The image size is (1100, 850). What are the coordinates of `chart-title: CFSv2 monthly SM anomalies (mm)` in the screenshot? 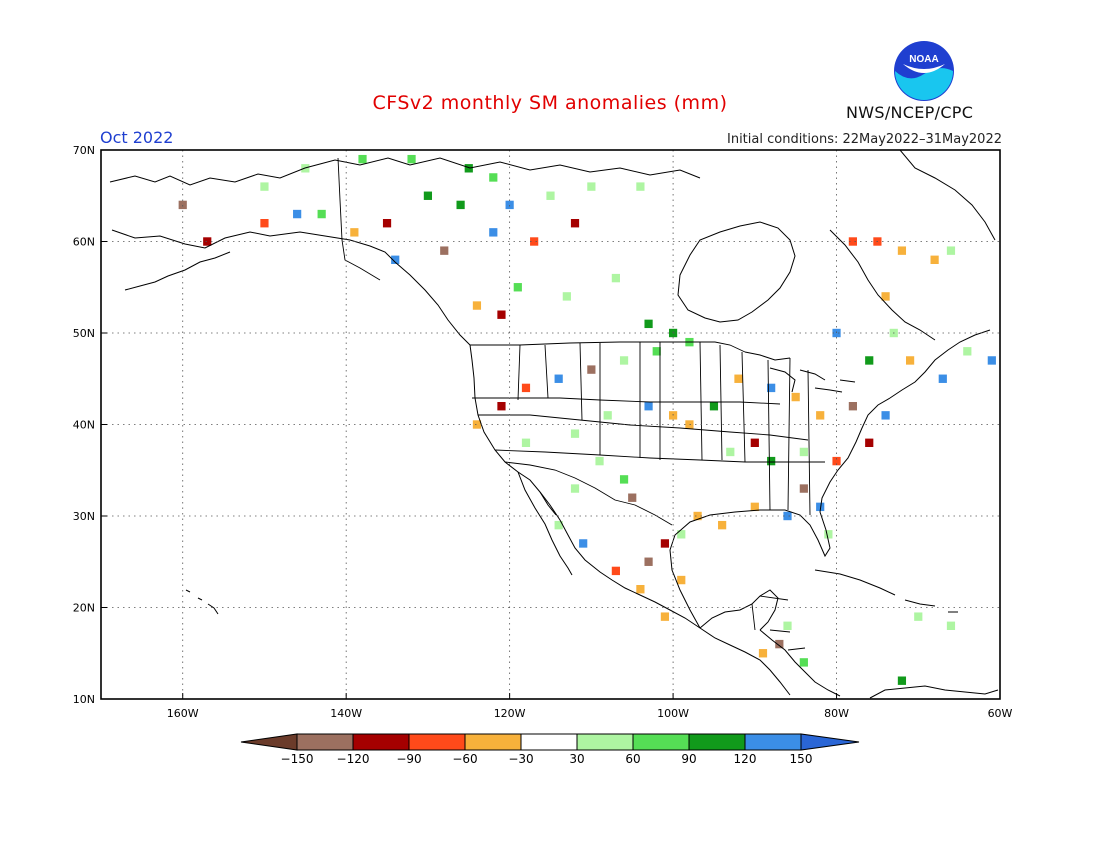 It's located at (550, 103).